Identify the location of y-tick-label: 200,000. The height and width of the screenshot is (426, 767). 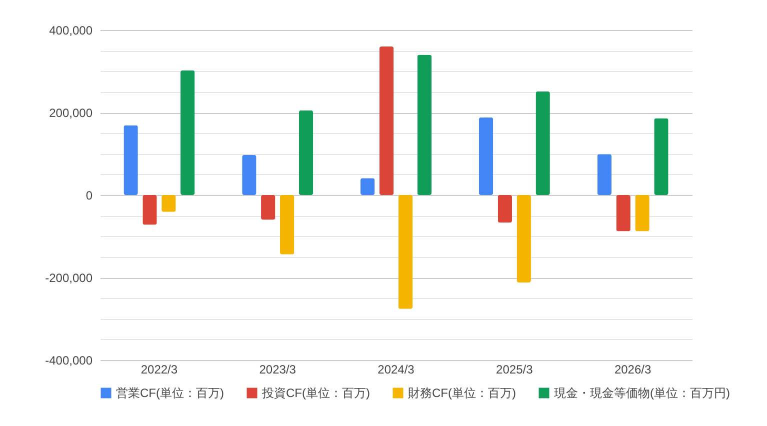
(71, 113).